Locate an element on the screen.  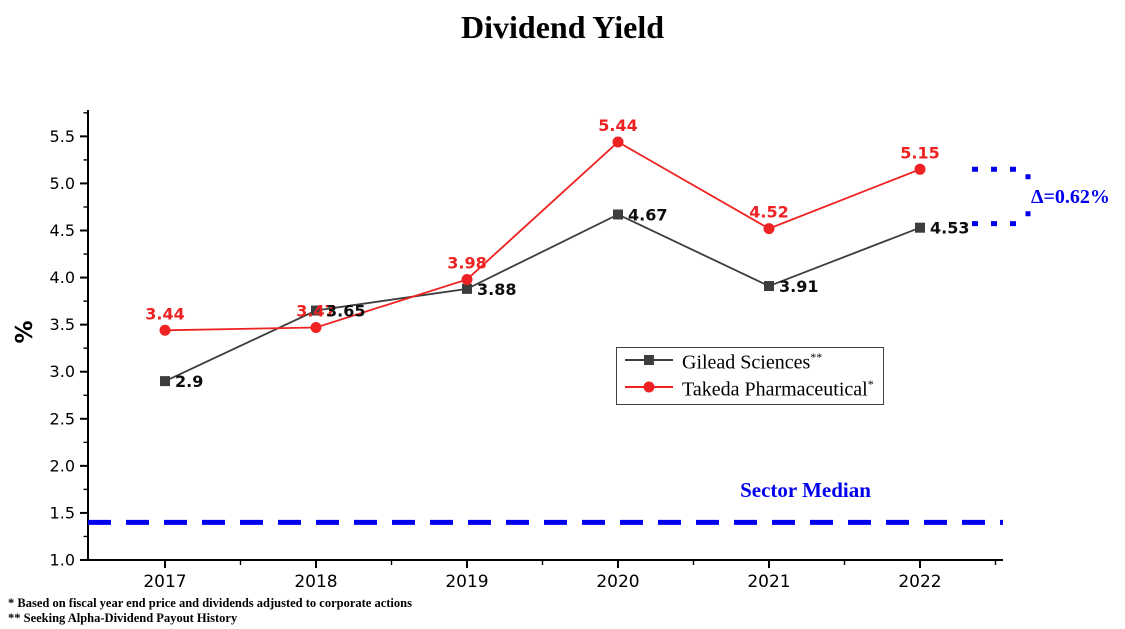
data-point-label: 3.47 is located at coordinates (315, 310).